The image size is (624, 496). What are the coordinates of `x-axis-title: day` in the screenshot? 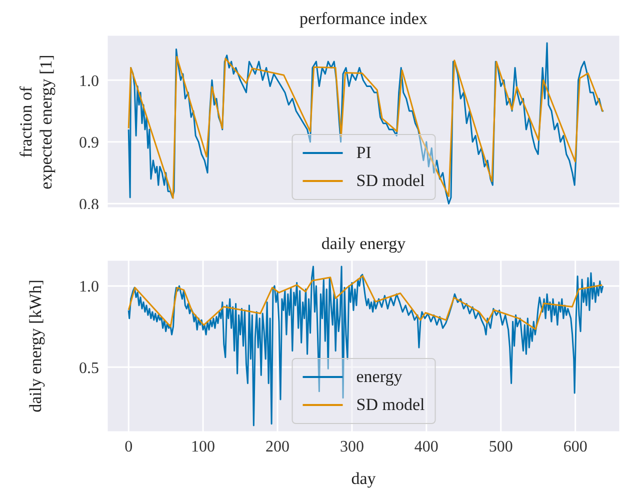 It's located at (363, 478).